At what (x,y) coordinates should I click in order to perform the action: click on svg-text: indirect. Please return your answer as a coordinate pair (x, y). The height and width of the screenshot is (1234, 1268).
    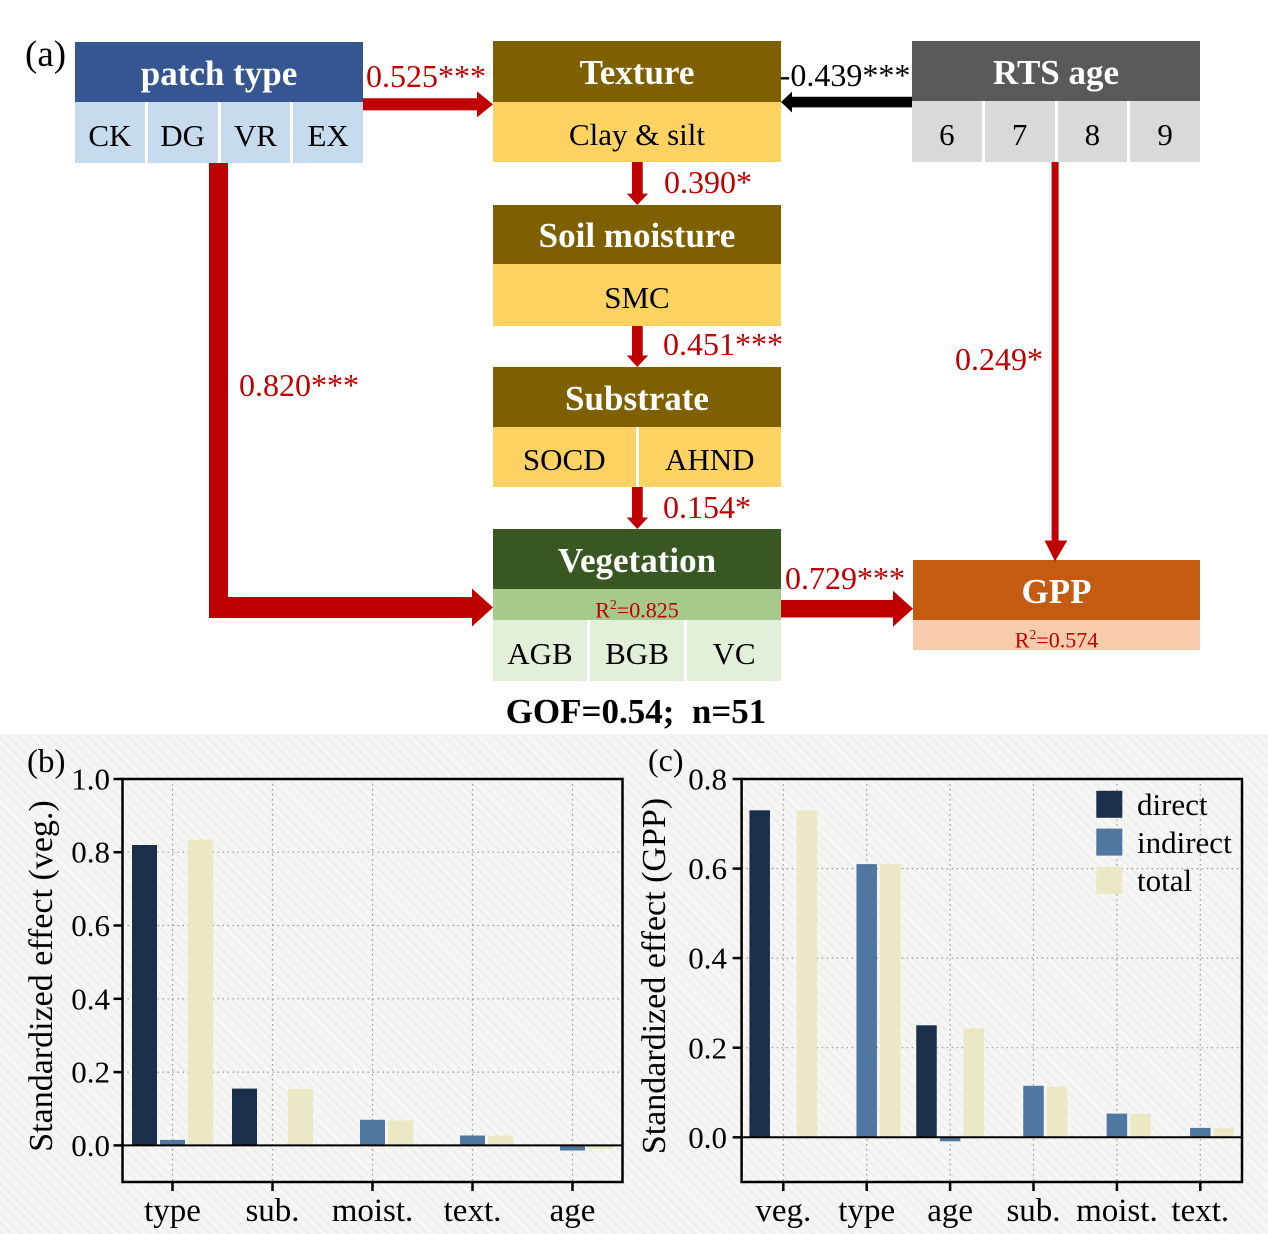
    Looking at the image, I should click on (1184, 842).